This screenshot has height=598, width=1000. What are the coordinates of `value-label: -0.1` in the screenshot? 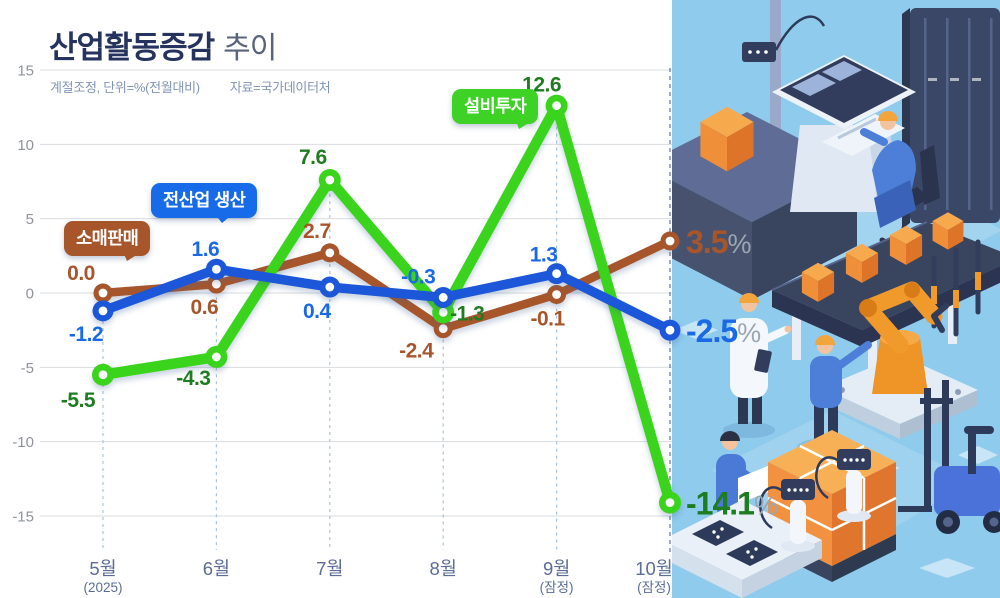 It's located at (548, 318).